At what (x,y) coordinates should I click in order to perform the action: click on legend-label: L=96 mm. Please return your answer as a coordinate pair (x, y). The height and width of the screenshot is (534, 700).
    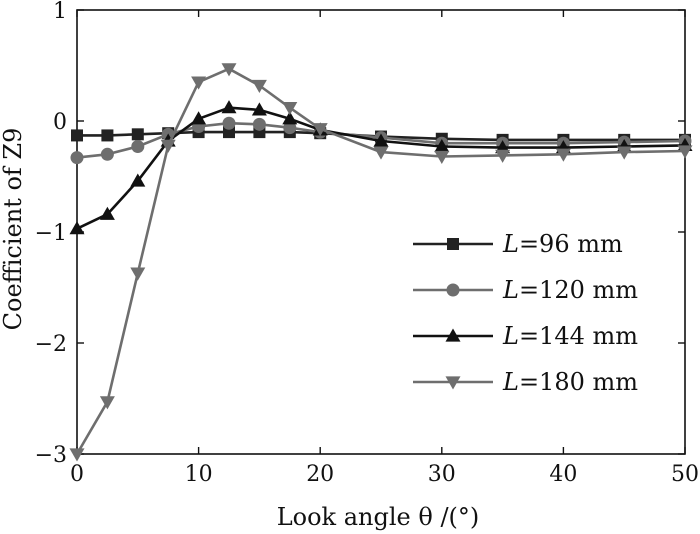
    Looking at the image, I should click on (562, 244).